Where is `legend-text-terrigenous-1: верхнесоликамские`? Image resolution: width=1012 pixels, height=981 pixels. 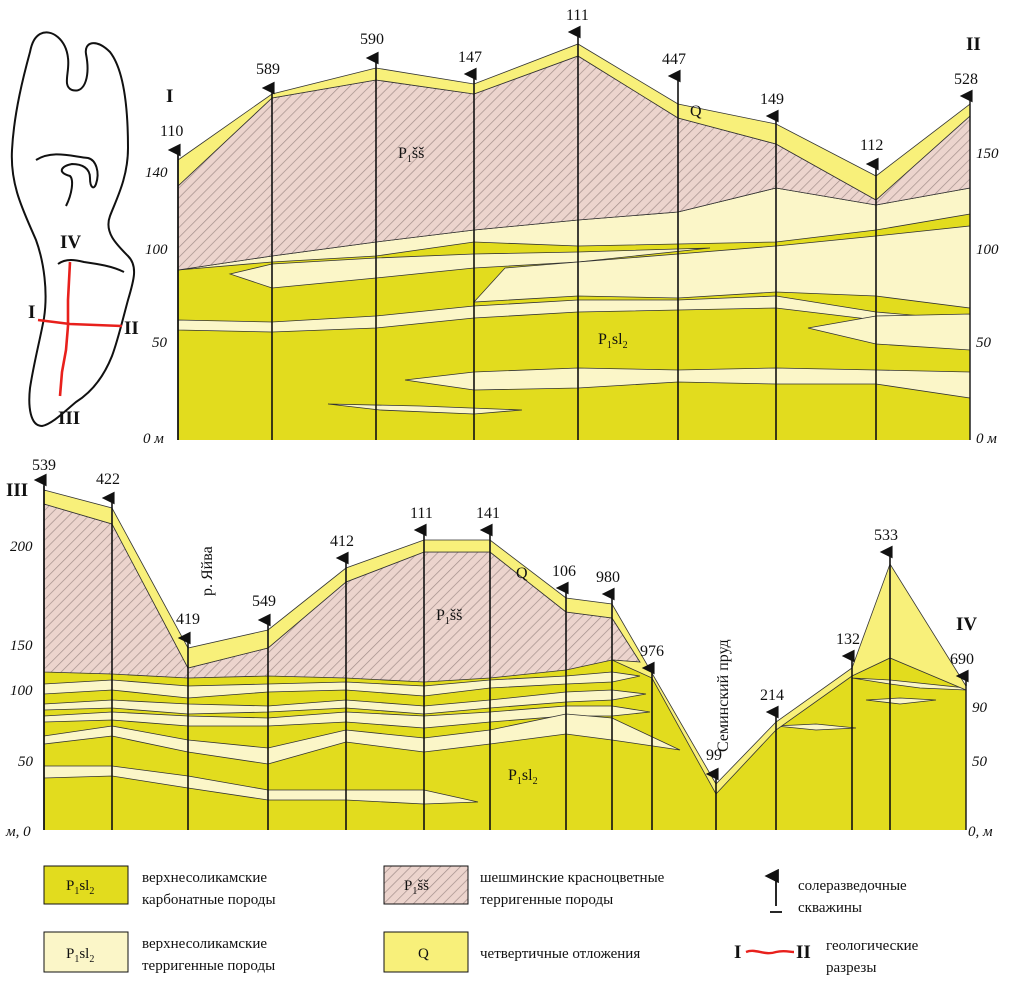 legend-text-terrigenous-1: верхнесоликамские is located at coordinates (204, 944).